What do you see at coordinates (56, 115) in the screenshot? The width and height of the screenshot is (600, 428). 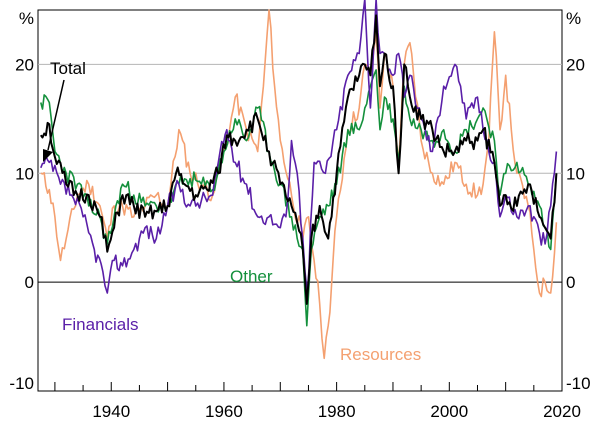 I see `total-arrow-line` at bounding box center [56, 115].